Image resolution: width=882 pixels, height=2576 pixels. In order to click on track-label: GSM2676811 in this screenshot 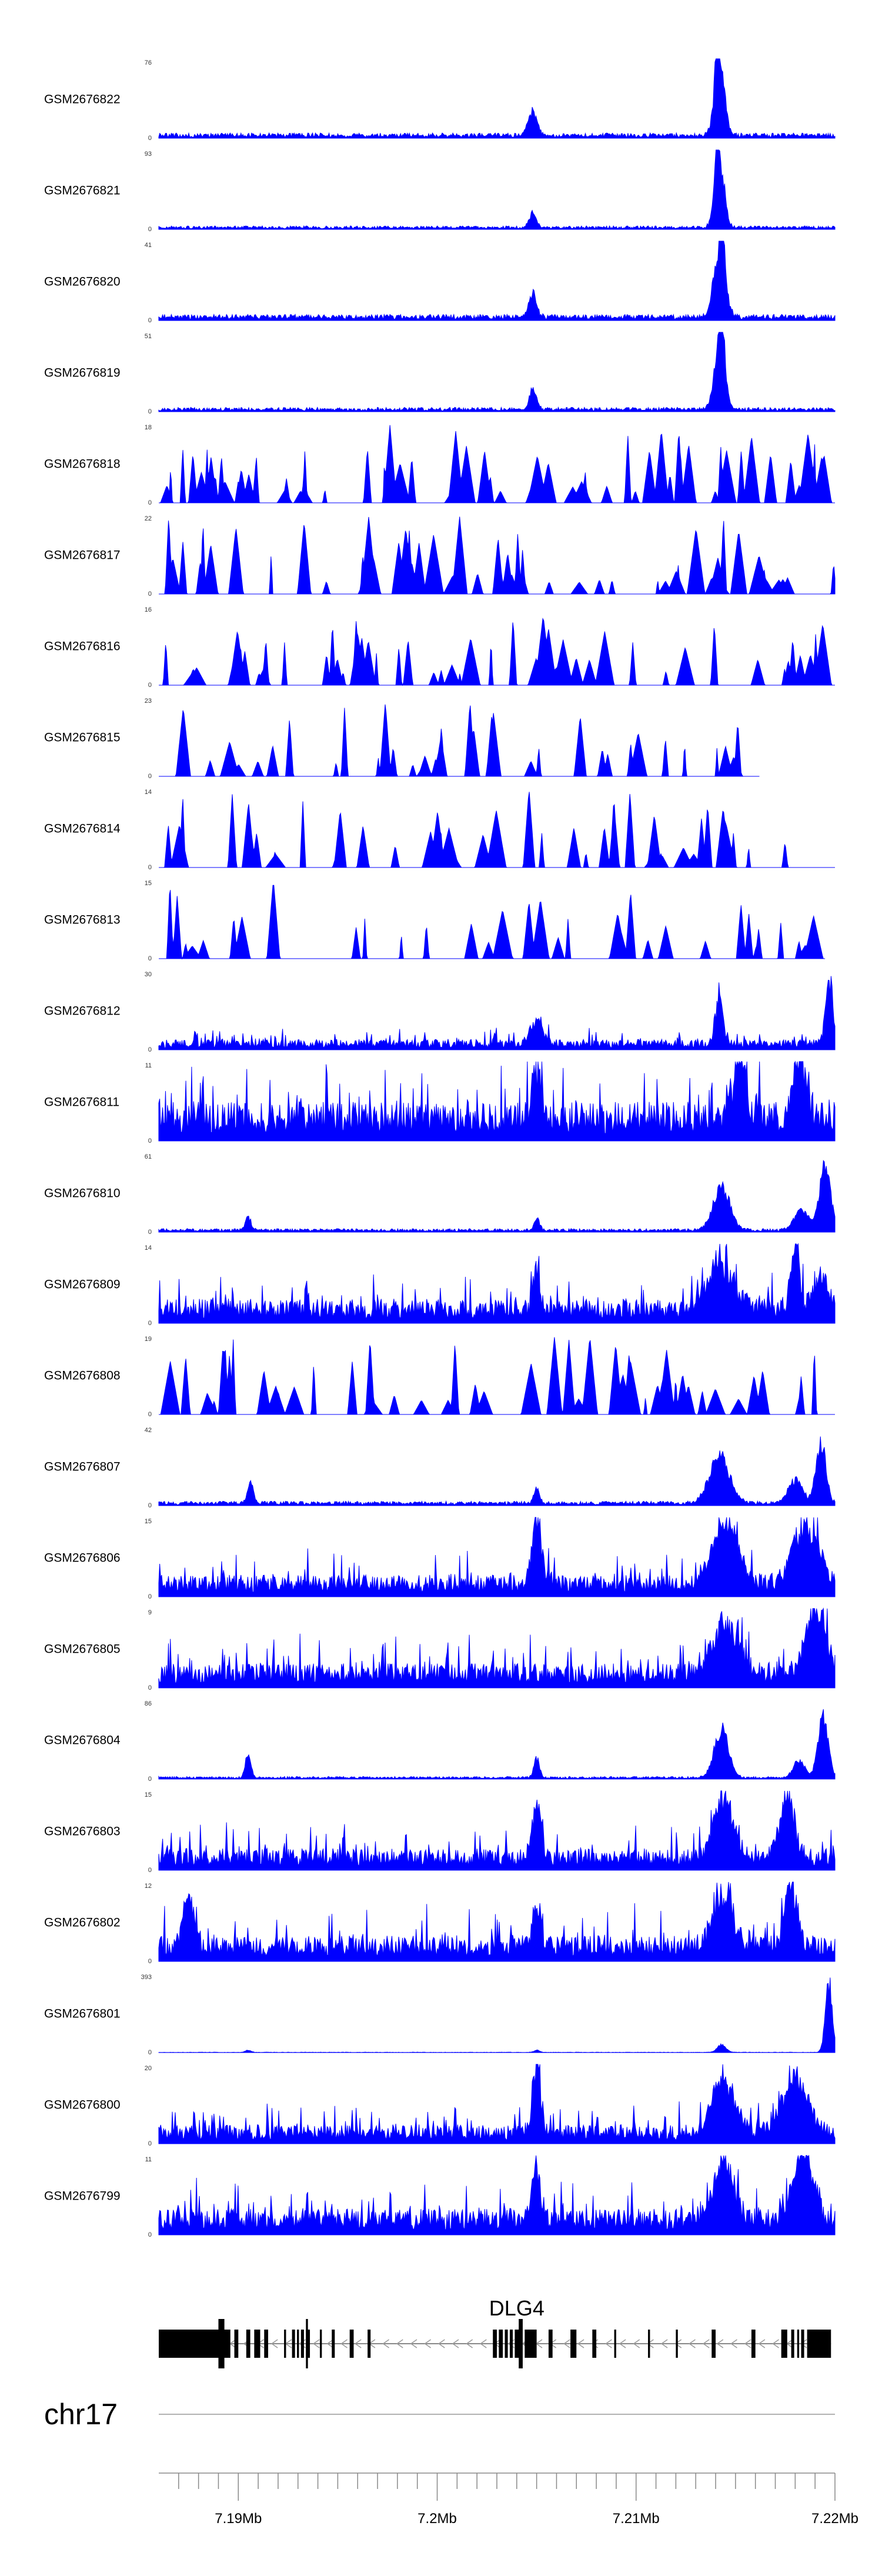, I will do `click(81, 1102)`.